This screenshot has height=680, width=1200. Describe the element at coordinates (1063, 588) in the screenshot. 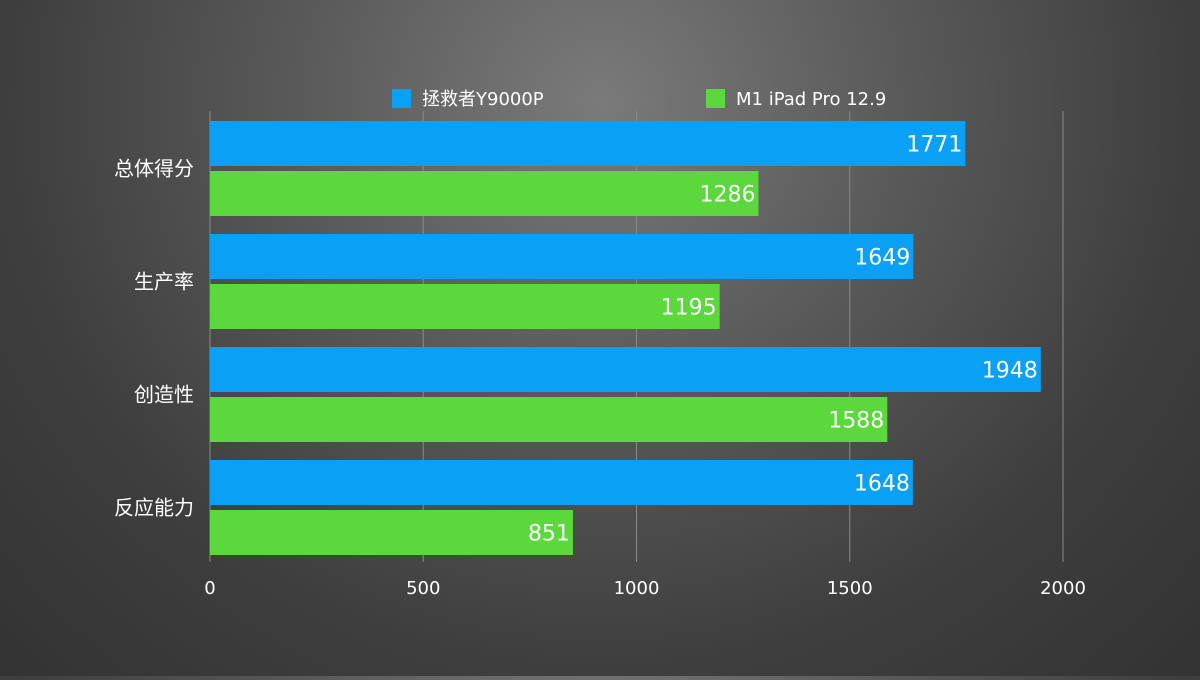

I see `x-tick-label: 2000` at that location.